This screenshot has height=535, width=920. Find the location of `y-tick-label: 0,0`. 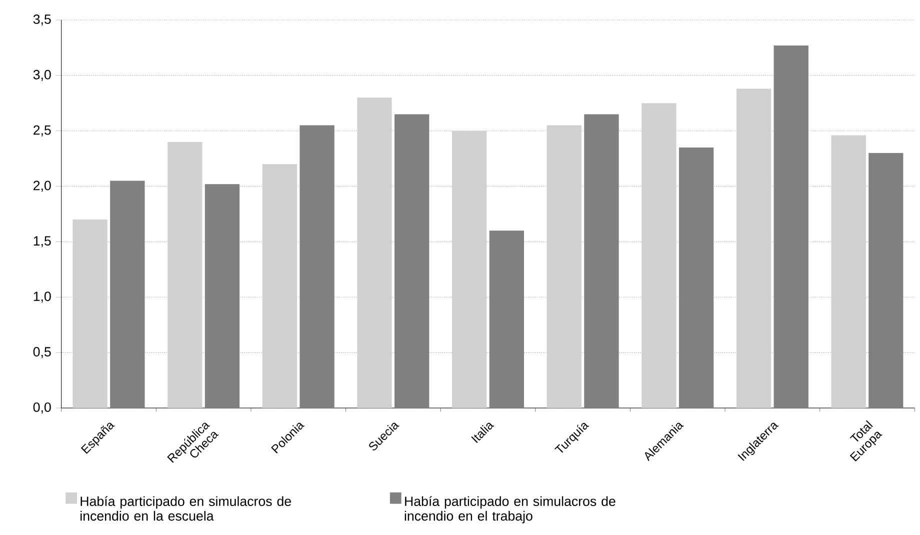

y-tick-label: 0,0 is located at coordinates (42, 408).